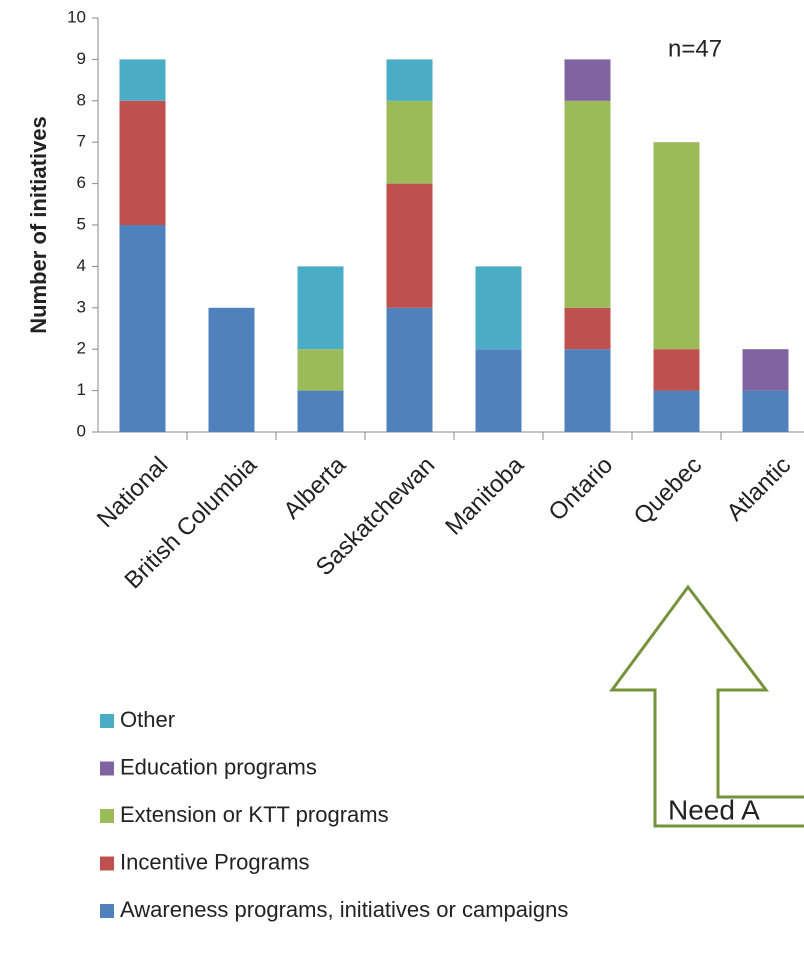 This screenshot has width=804, height=976. I want to click on y-tick-label: 7, so click(81, 141).